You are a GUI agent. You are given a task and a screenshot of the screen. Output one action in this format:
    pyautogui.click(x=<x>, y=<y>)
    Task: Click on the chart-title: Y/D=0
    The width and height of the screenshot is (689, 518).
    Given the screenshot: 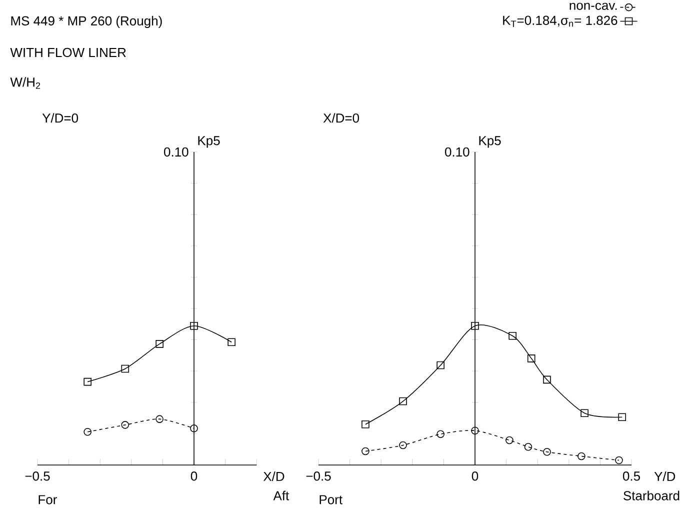 What is the action you would take?
    pyautogui.click(x=60, y=118)
    